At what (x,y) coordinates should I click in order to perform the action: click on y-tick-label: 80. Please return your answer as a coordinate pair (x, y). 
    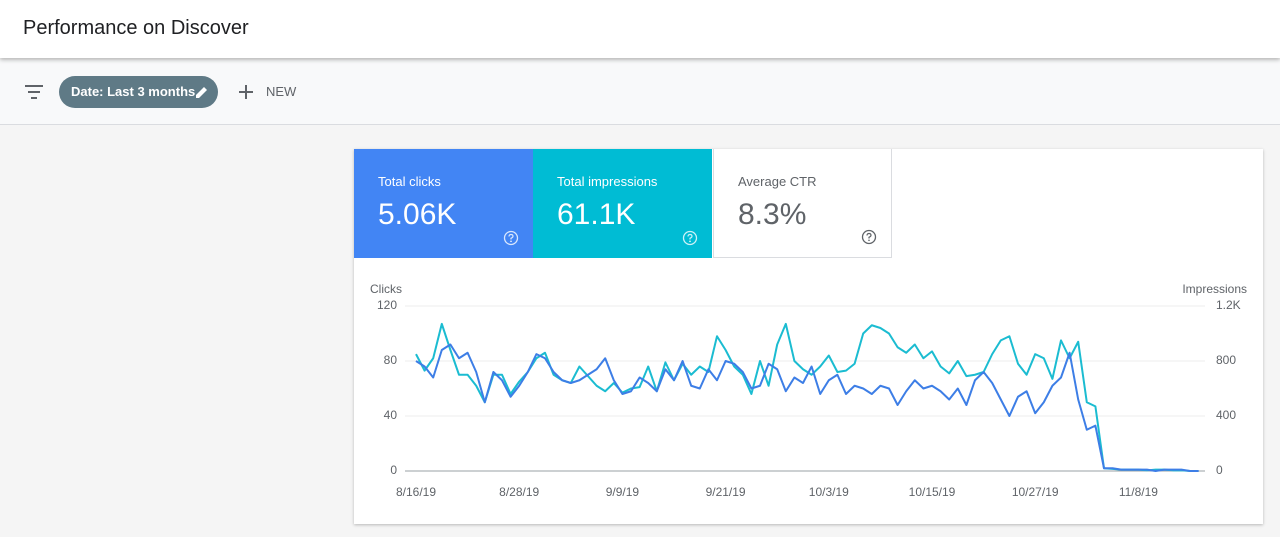
    Looking at the image, I should click on (391, 360).